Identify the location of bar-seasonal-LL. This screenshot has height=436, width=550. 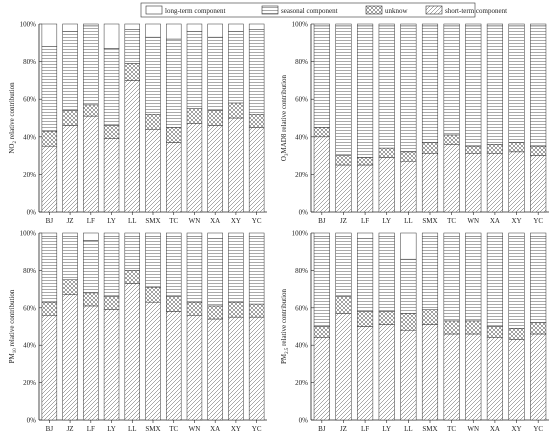
(132, 46).